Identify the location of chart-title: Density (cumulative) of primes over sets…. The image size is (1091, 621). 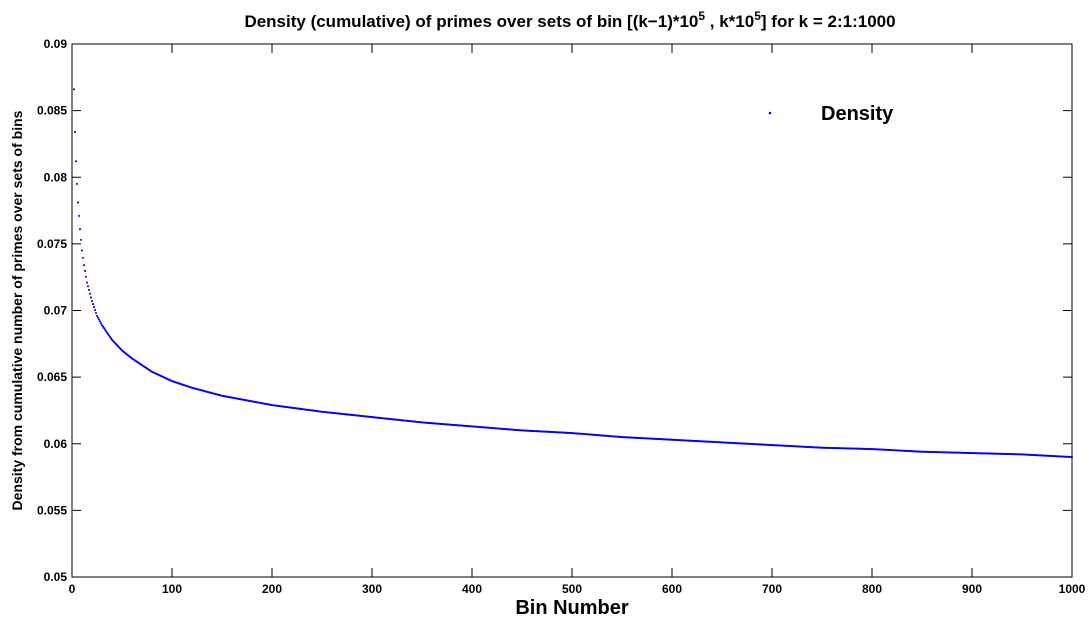
(569, 20).